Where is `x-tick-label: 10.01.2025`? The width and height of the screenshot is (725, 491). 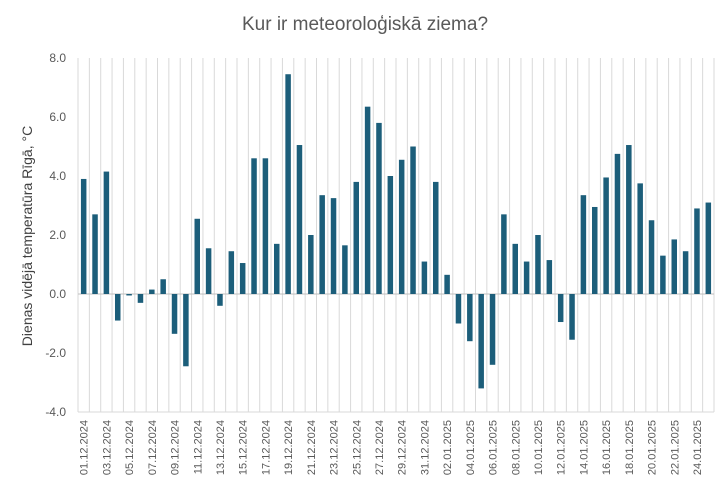
x-tick-label: 10.01.2025 is located at coordinates (539, 447).